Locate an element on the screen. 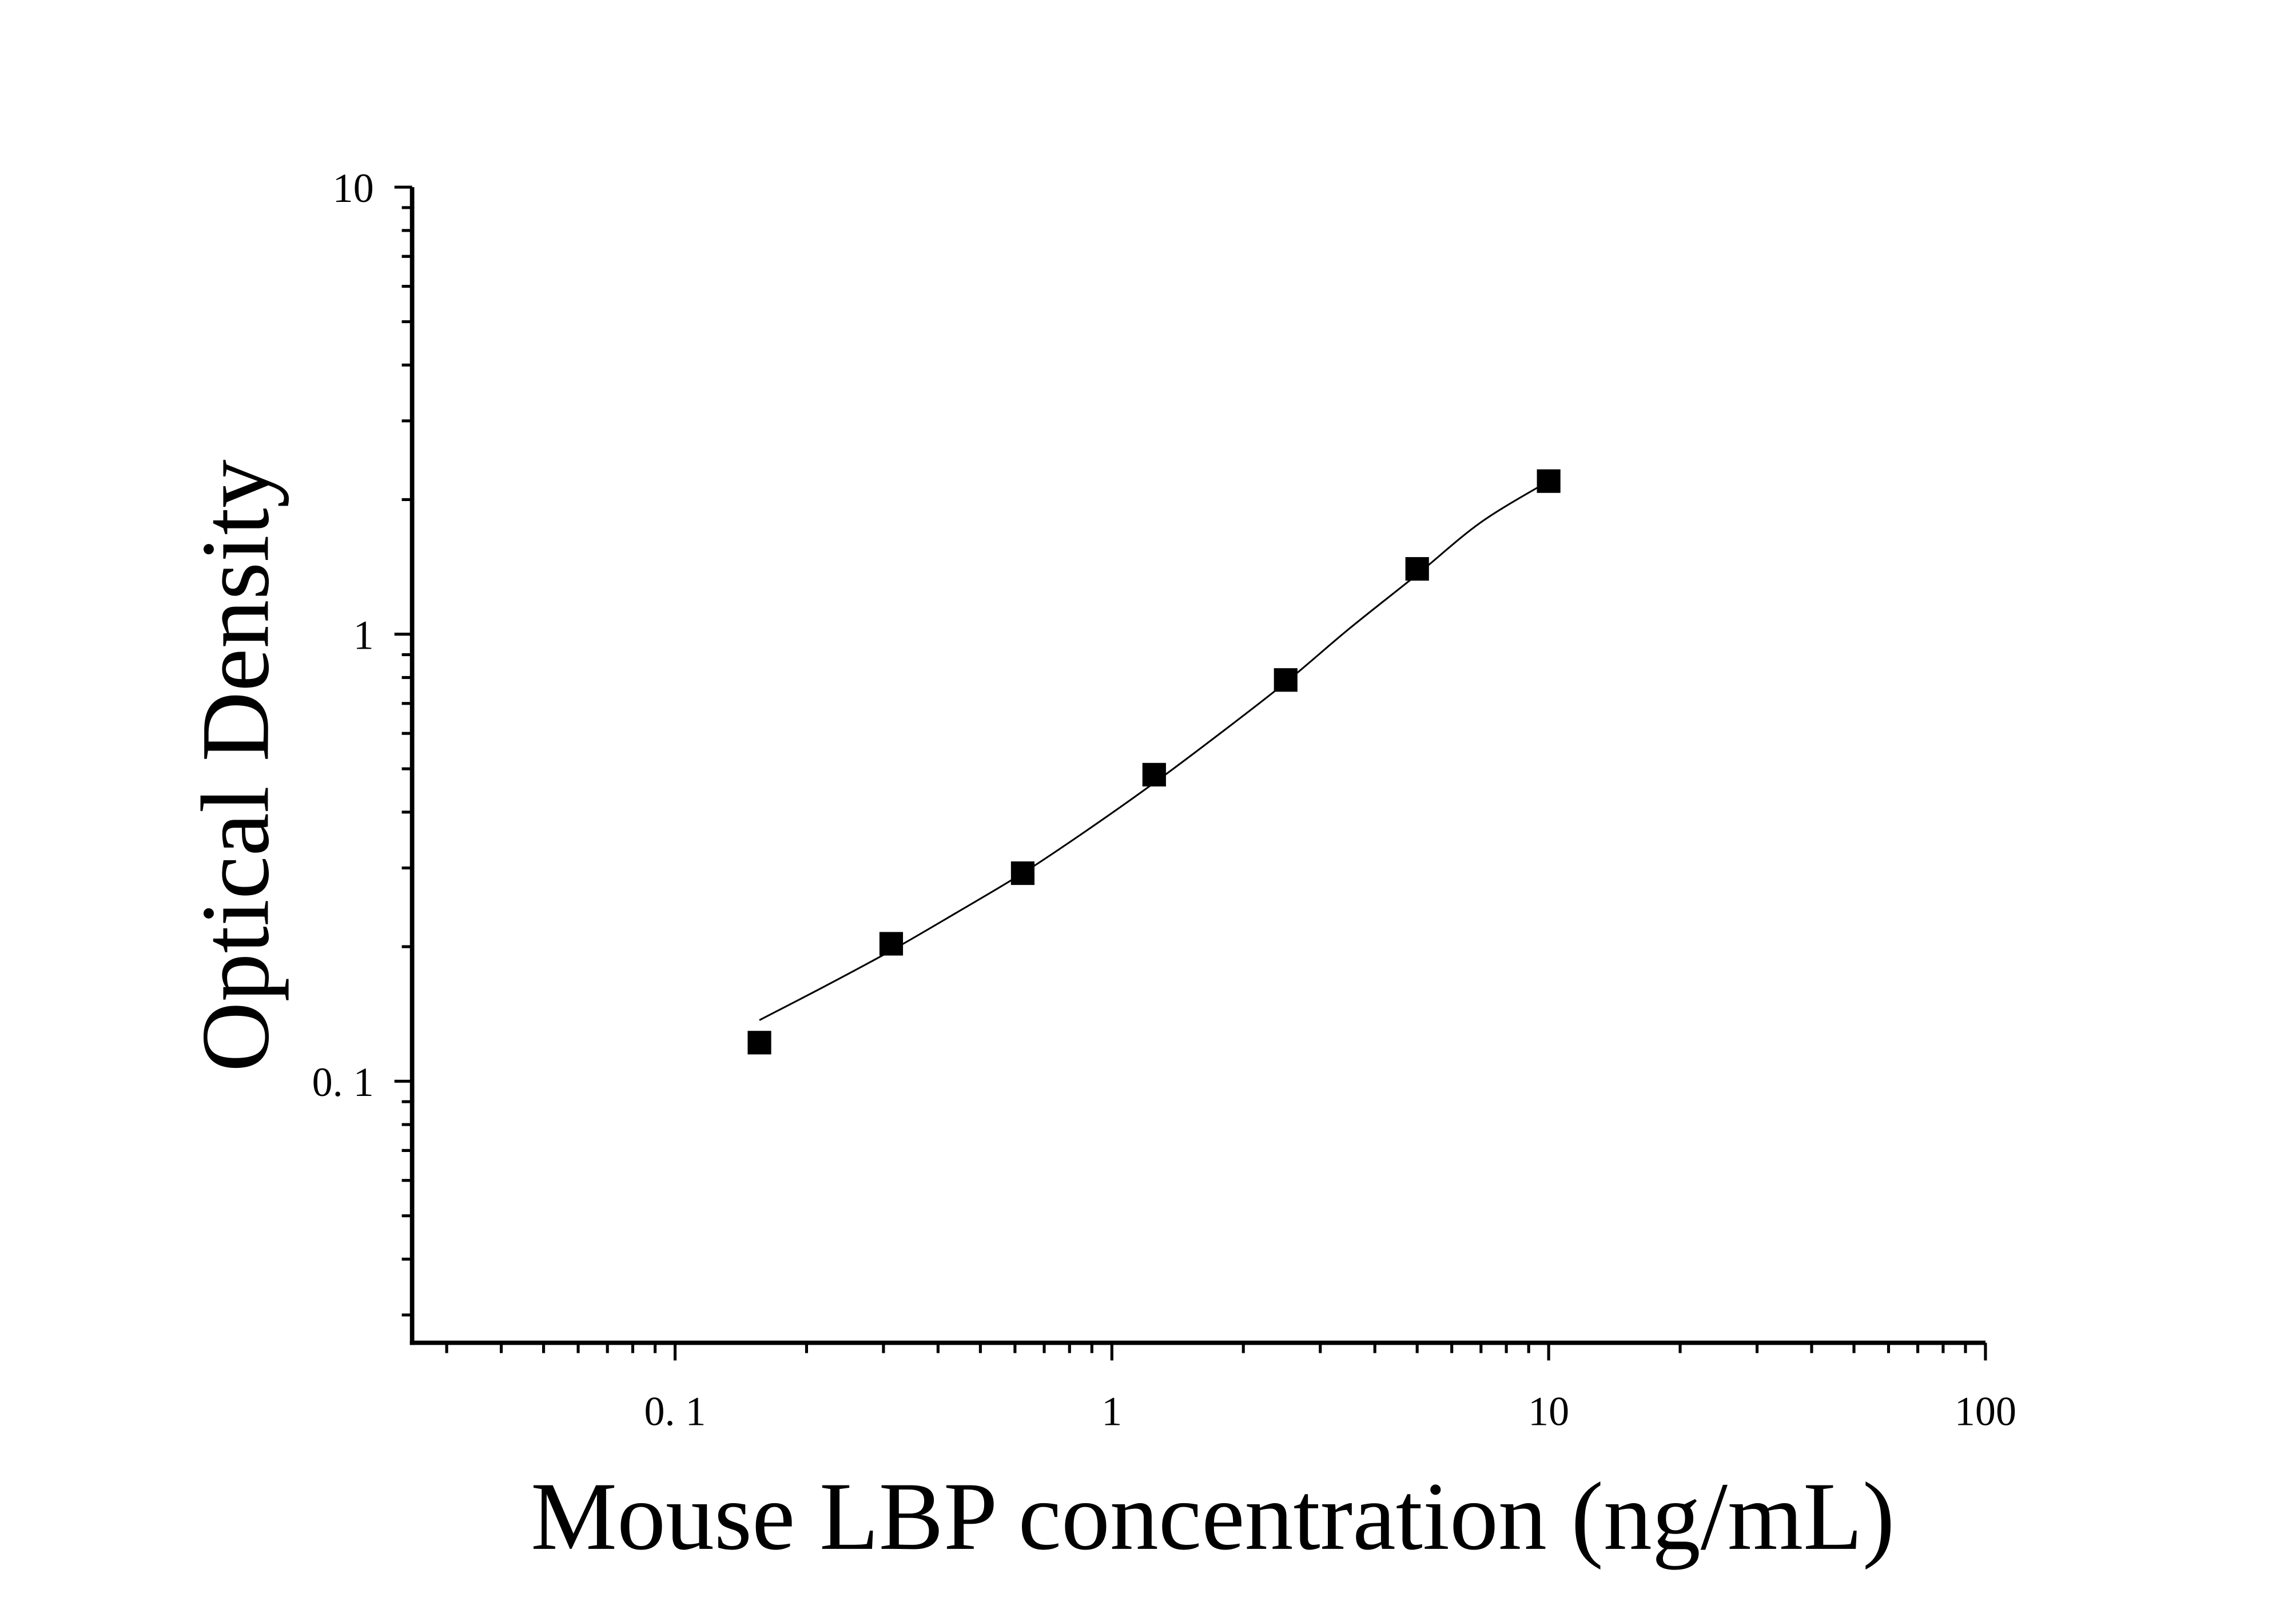 Image resolution: width=2296 pixels, height=1605 pixels. y-axis-label: Optical Density is located at coordinates (235, 765).